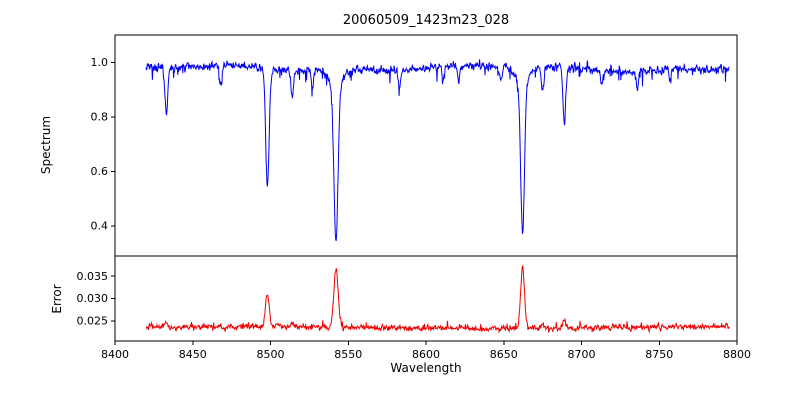 Image resolution: width=800 pixels, height=400 pixels. Describe the element at coordinates (737, 354) in the screenshot. I see `x-tick-label: 8800` at that location.